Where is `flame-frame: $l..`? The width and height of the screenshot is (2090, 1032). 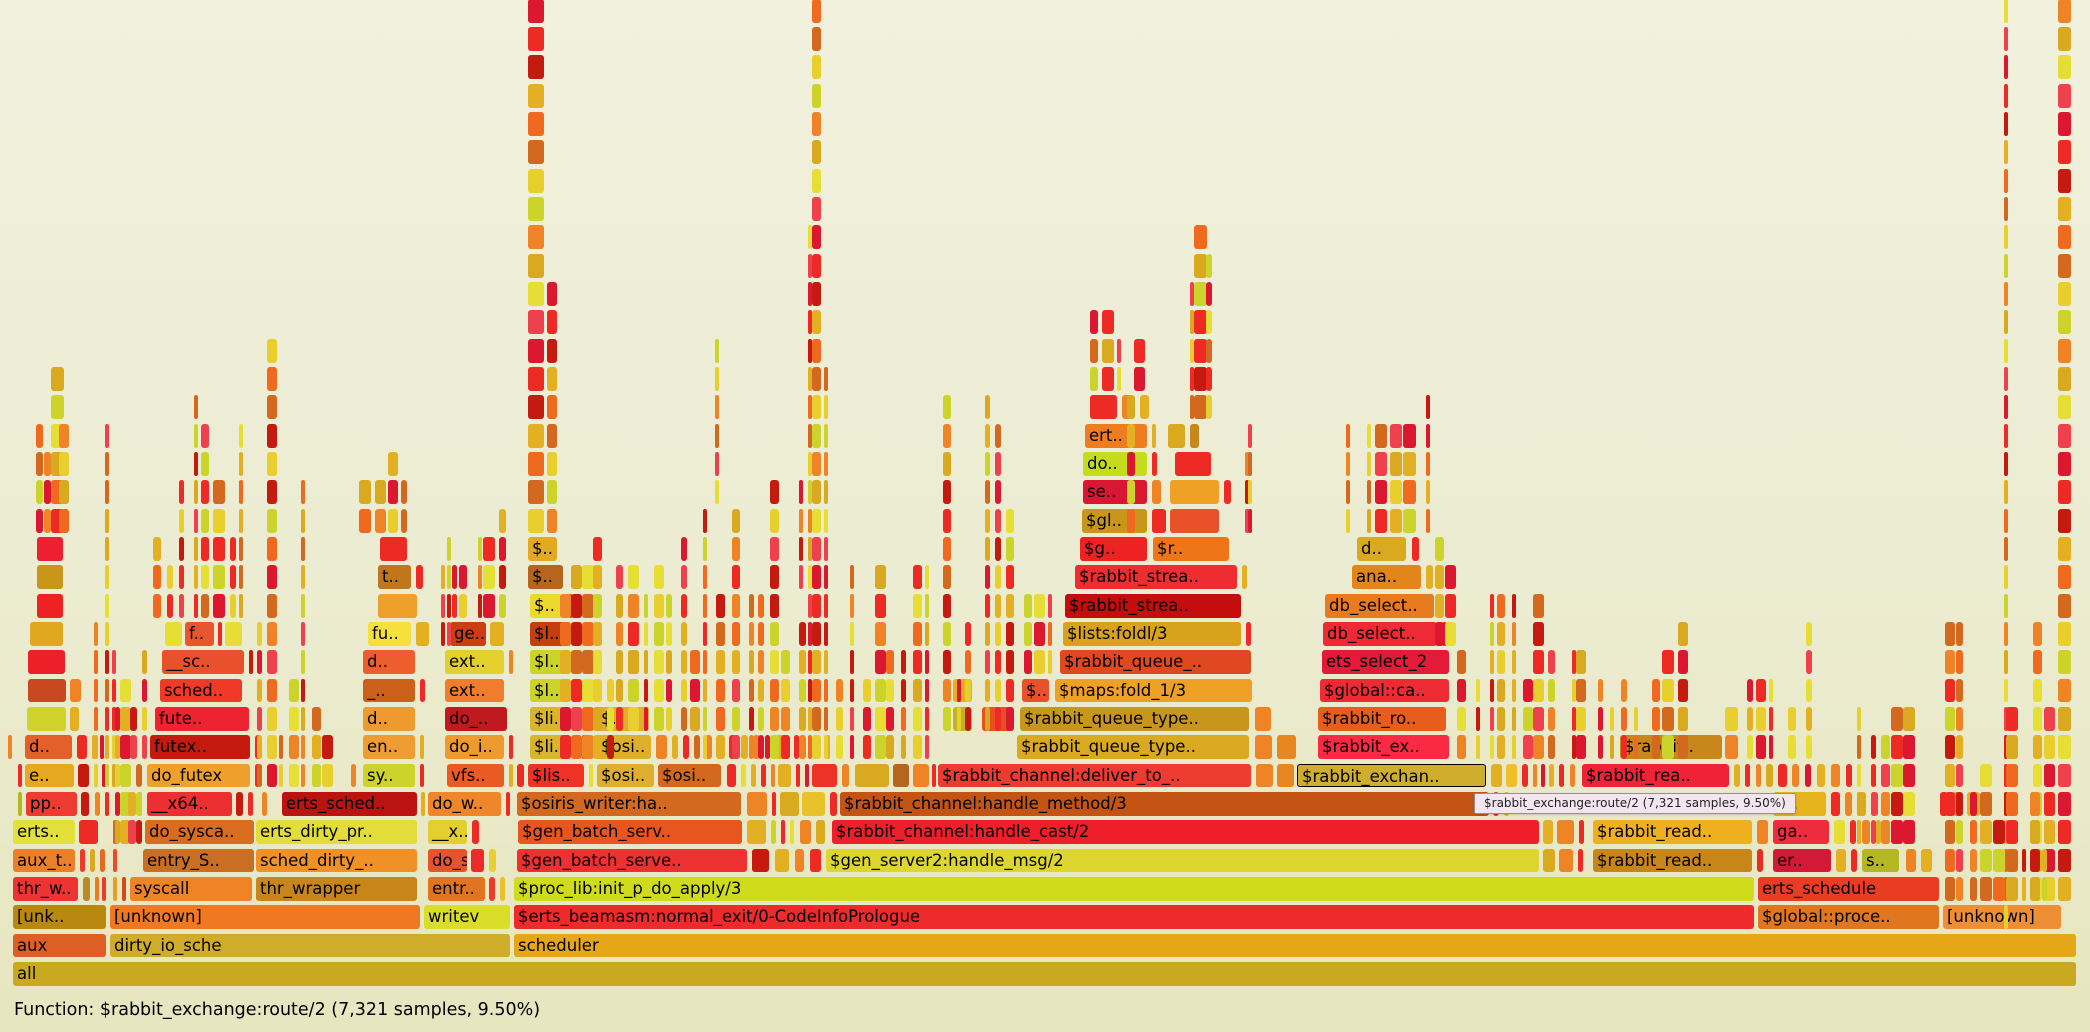
flame-frame: $l.. is located at coordinates (548, 634).